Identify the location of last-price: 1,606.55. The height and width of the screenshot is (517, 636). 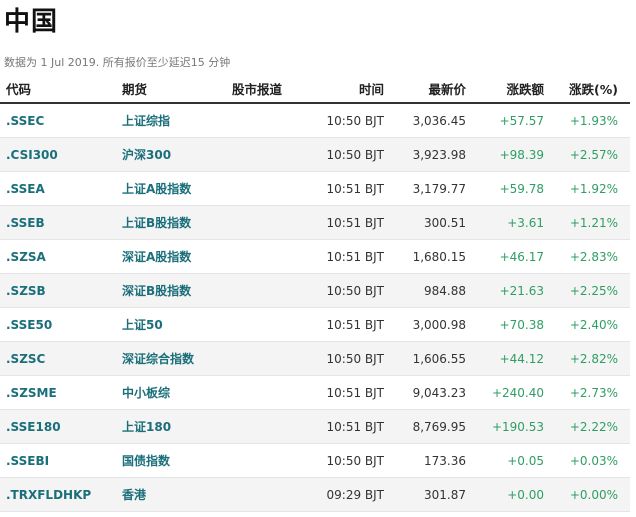
(439, 358).